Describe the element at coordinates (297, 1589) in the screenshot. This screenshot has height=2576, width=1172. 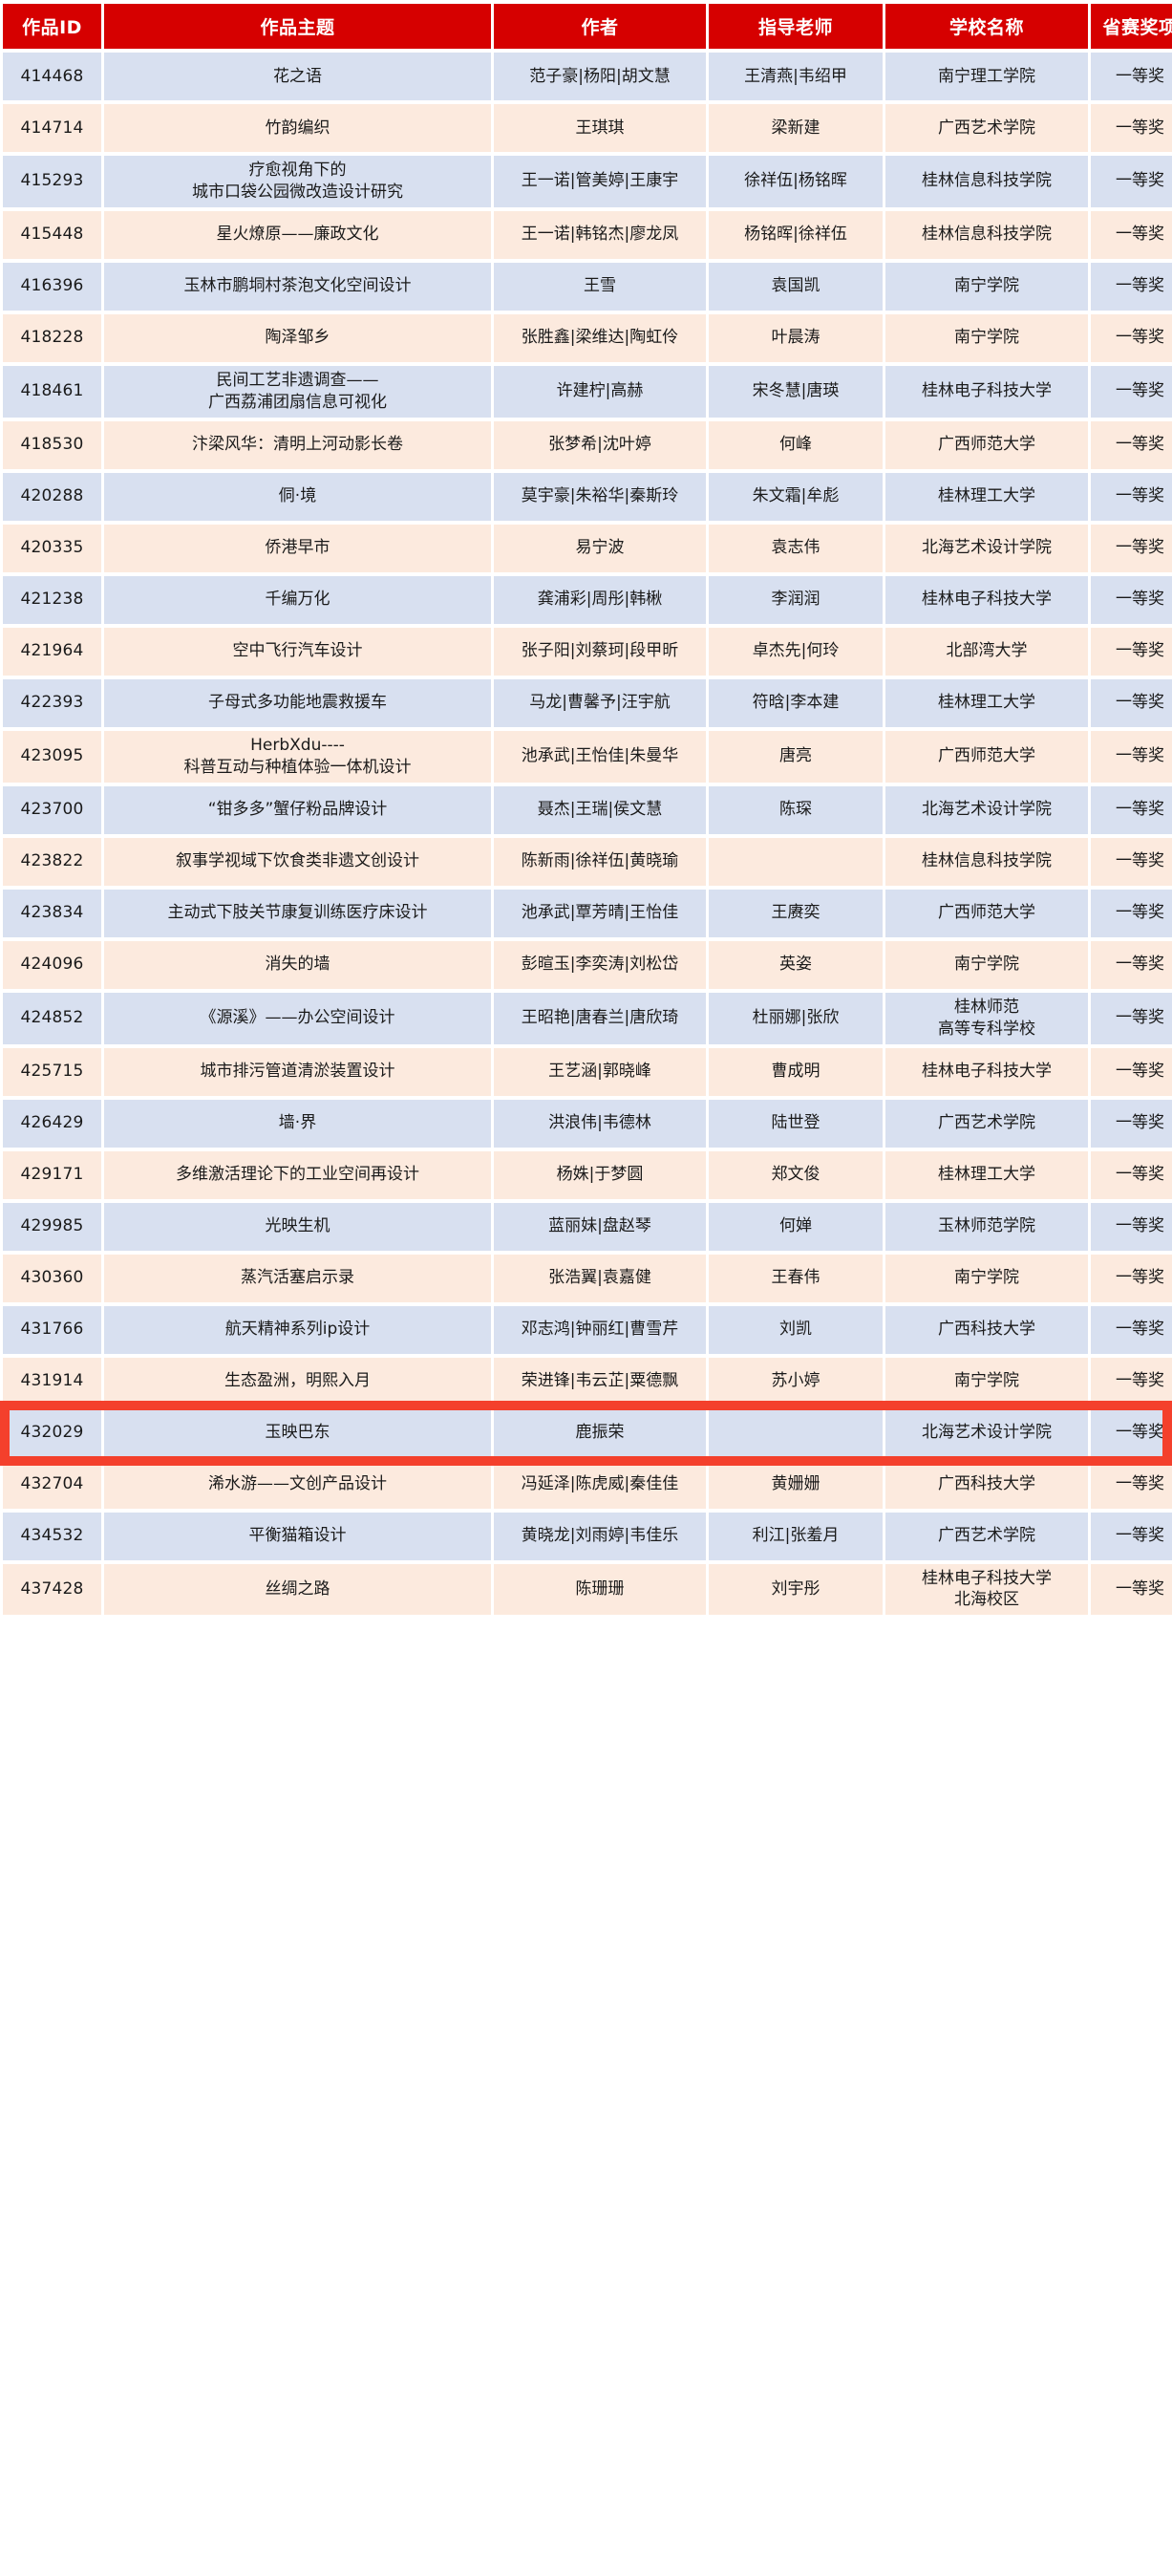
I see `cell-title: 丝绸之路` at that location.